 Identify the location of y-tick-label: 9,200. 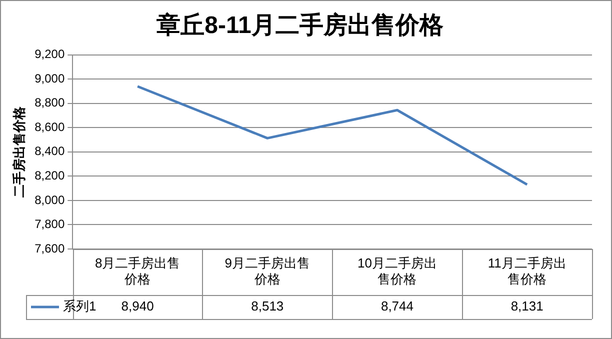
(49, 54).